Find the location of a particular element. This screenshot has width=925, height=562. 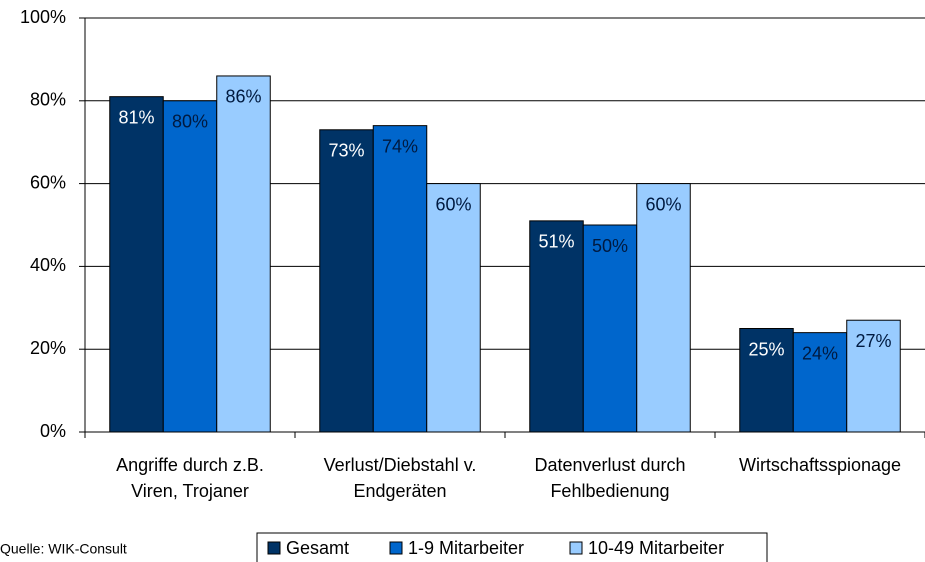

data-label: 86% is located at coordinates (243, 97).